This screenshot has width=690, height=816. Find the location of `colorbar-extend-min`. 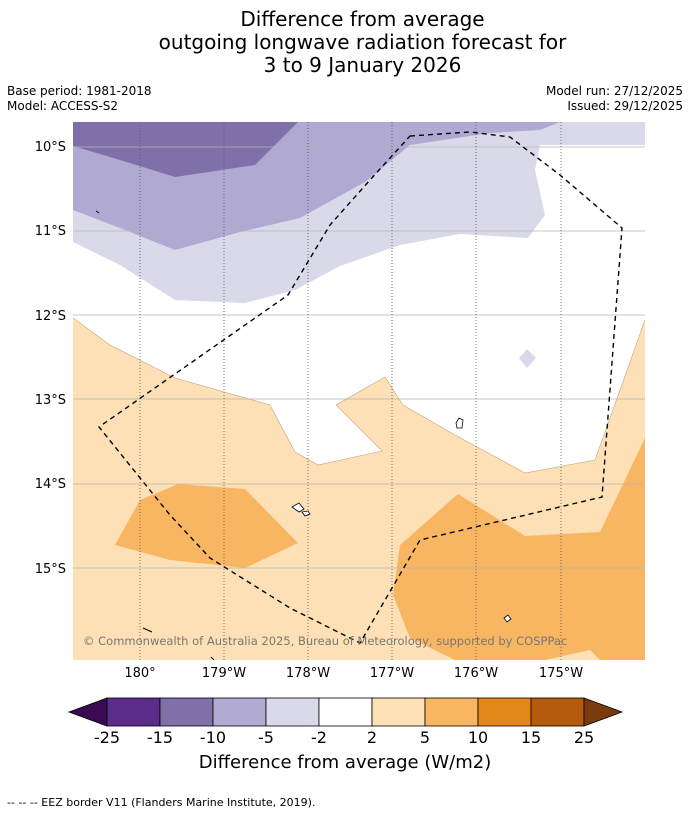

colorbar-extend-min is located at coordinates (87, 712).